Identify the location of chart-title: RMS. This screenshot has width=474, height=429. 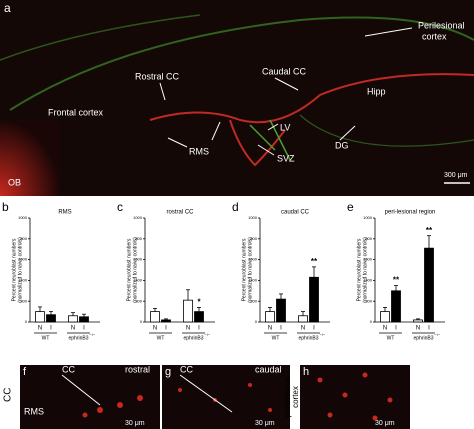
(64, 213).